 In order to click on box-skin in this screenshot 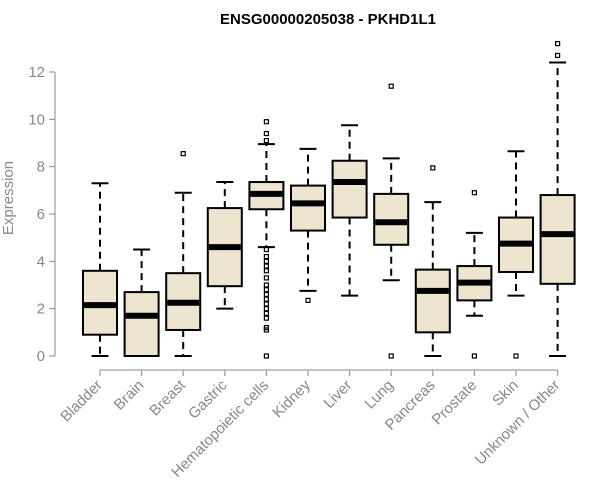, I will do `click(516, 254)`.